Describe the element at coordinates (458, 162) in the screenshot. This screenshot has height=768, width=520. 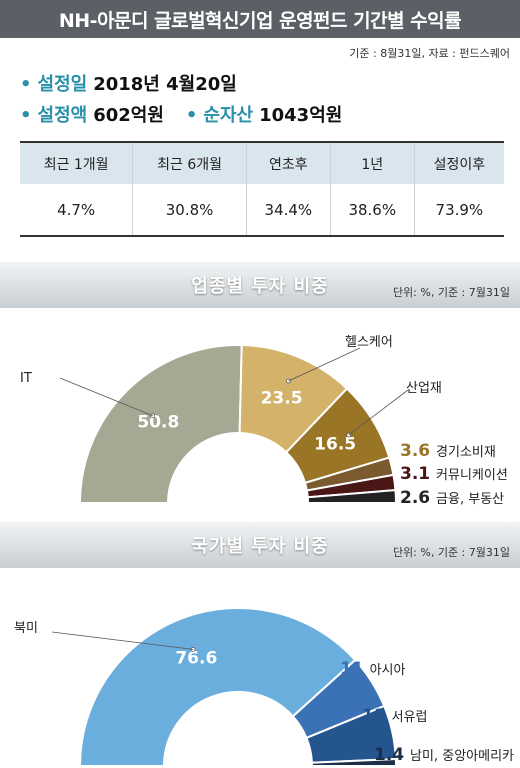
I see `returns-header-inception: 설정이후` at that location.